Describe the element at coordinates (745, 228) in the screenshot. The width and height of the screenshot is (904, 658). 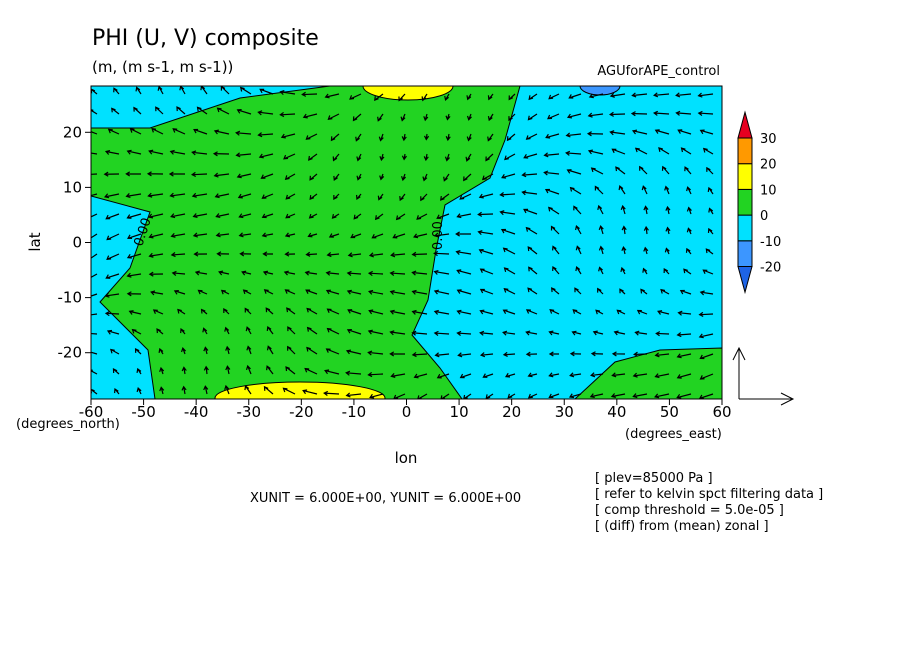
I see `colorbar-segment` at that location.